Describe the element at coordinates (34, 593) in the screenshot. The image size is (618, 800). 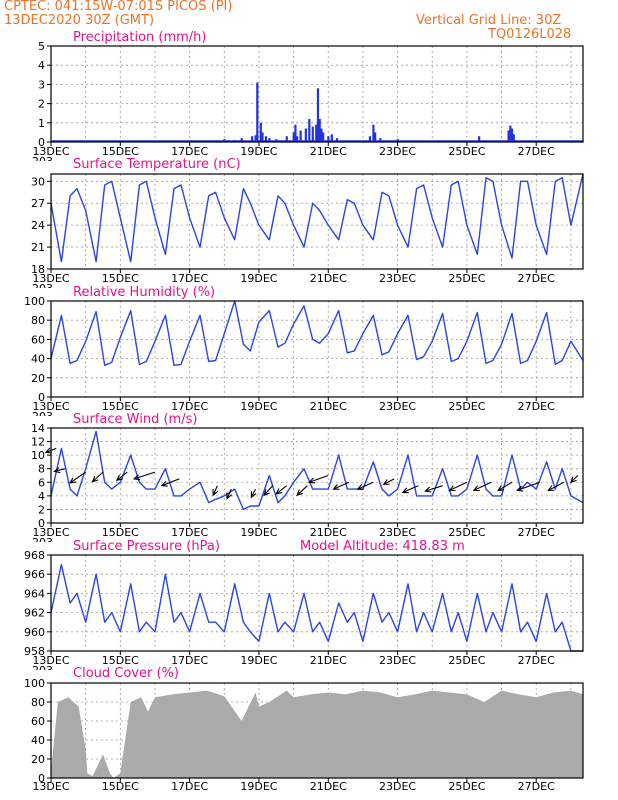
I see `y-tick-label: 964` at that location.